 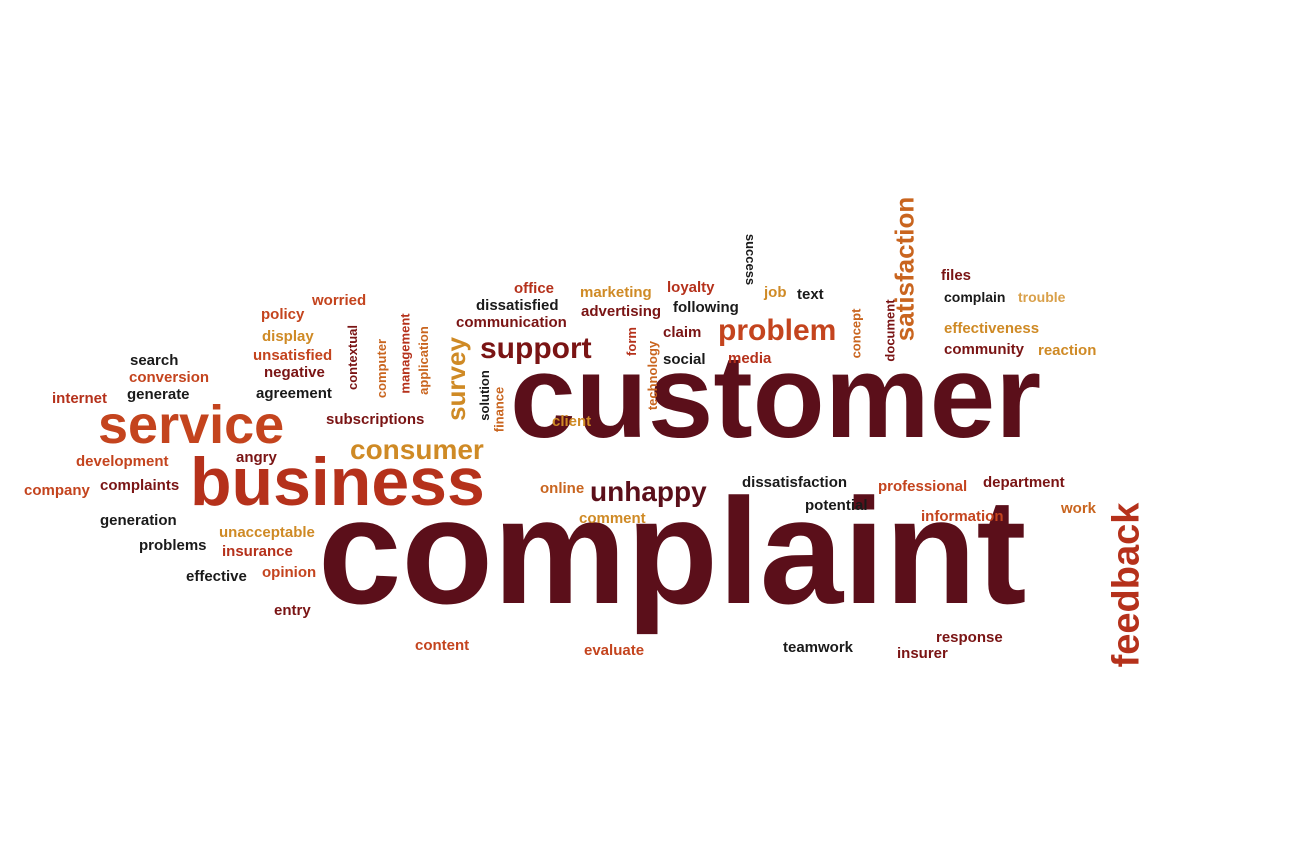 What do you see at coordinates (122, 461) in the screenshot?
I see `word-development: development` at bounding box center [122, 461].